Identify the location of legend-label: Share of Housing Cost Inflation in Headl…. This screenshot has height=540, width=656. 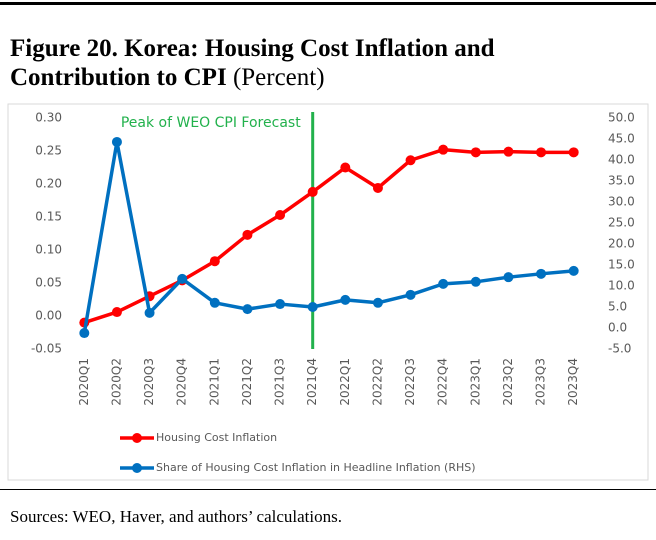
(316, 467).